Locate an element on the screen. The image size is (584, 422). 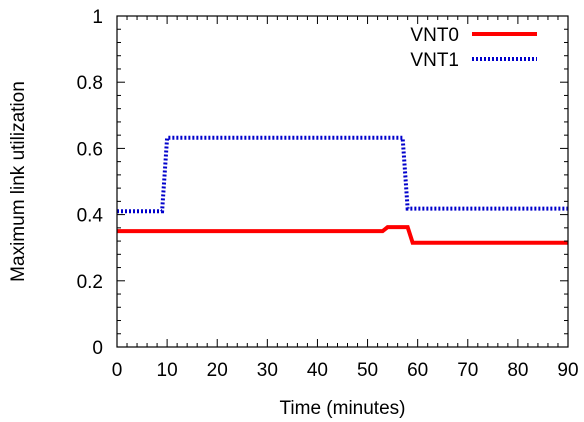
y-tick-label: 0.2 is located at coordinates (90, 282).